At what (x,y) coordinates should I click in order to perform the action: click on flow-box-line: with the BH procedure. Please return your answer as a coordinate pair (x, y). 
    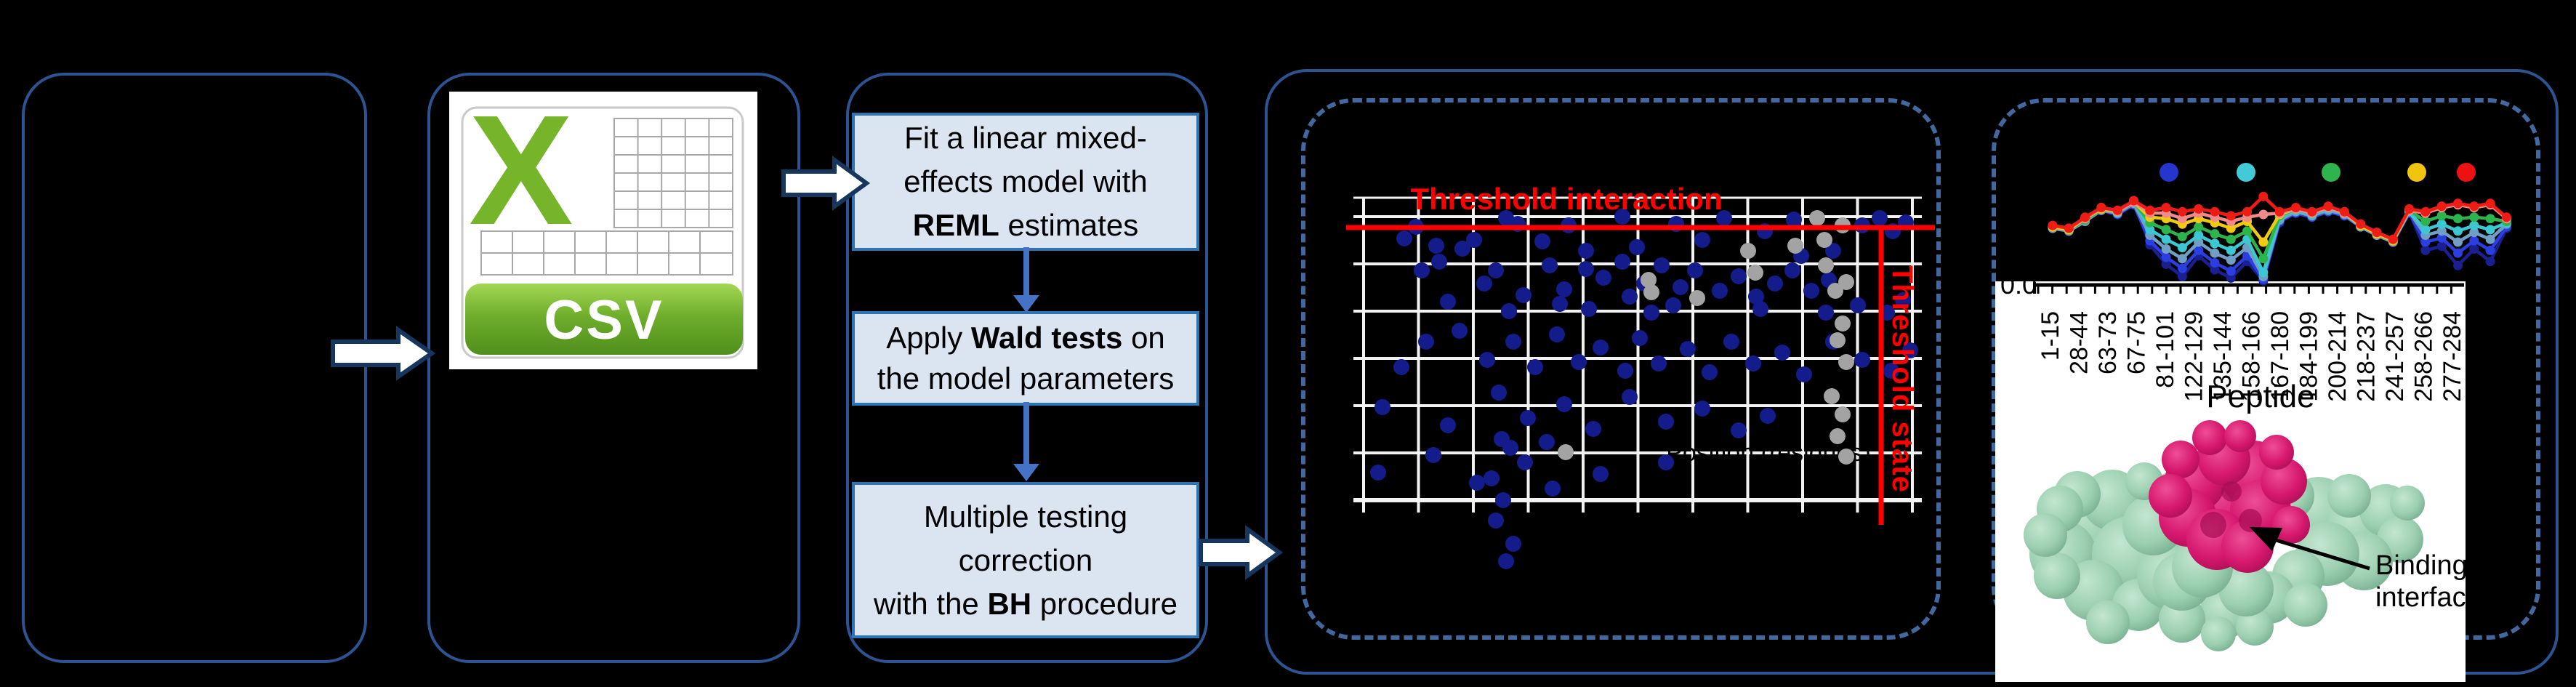
    Looking at the image, I should click on (1026, 603).